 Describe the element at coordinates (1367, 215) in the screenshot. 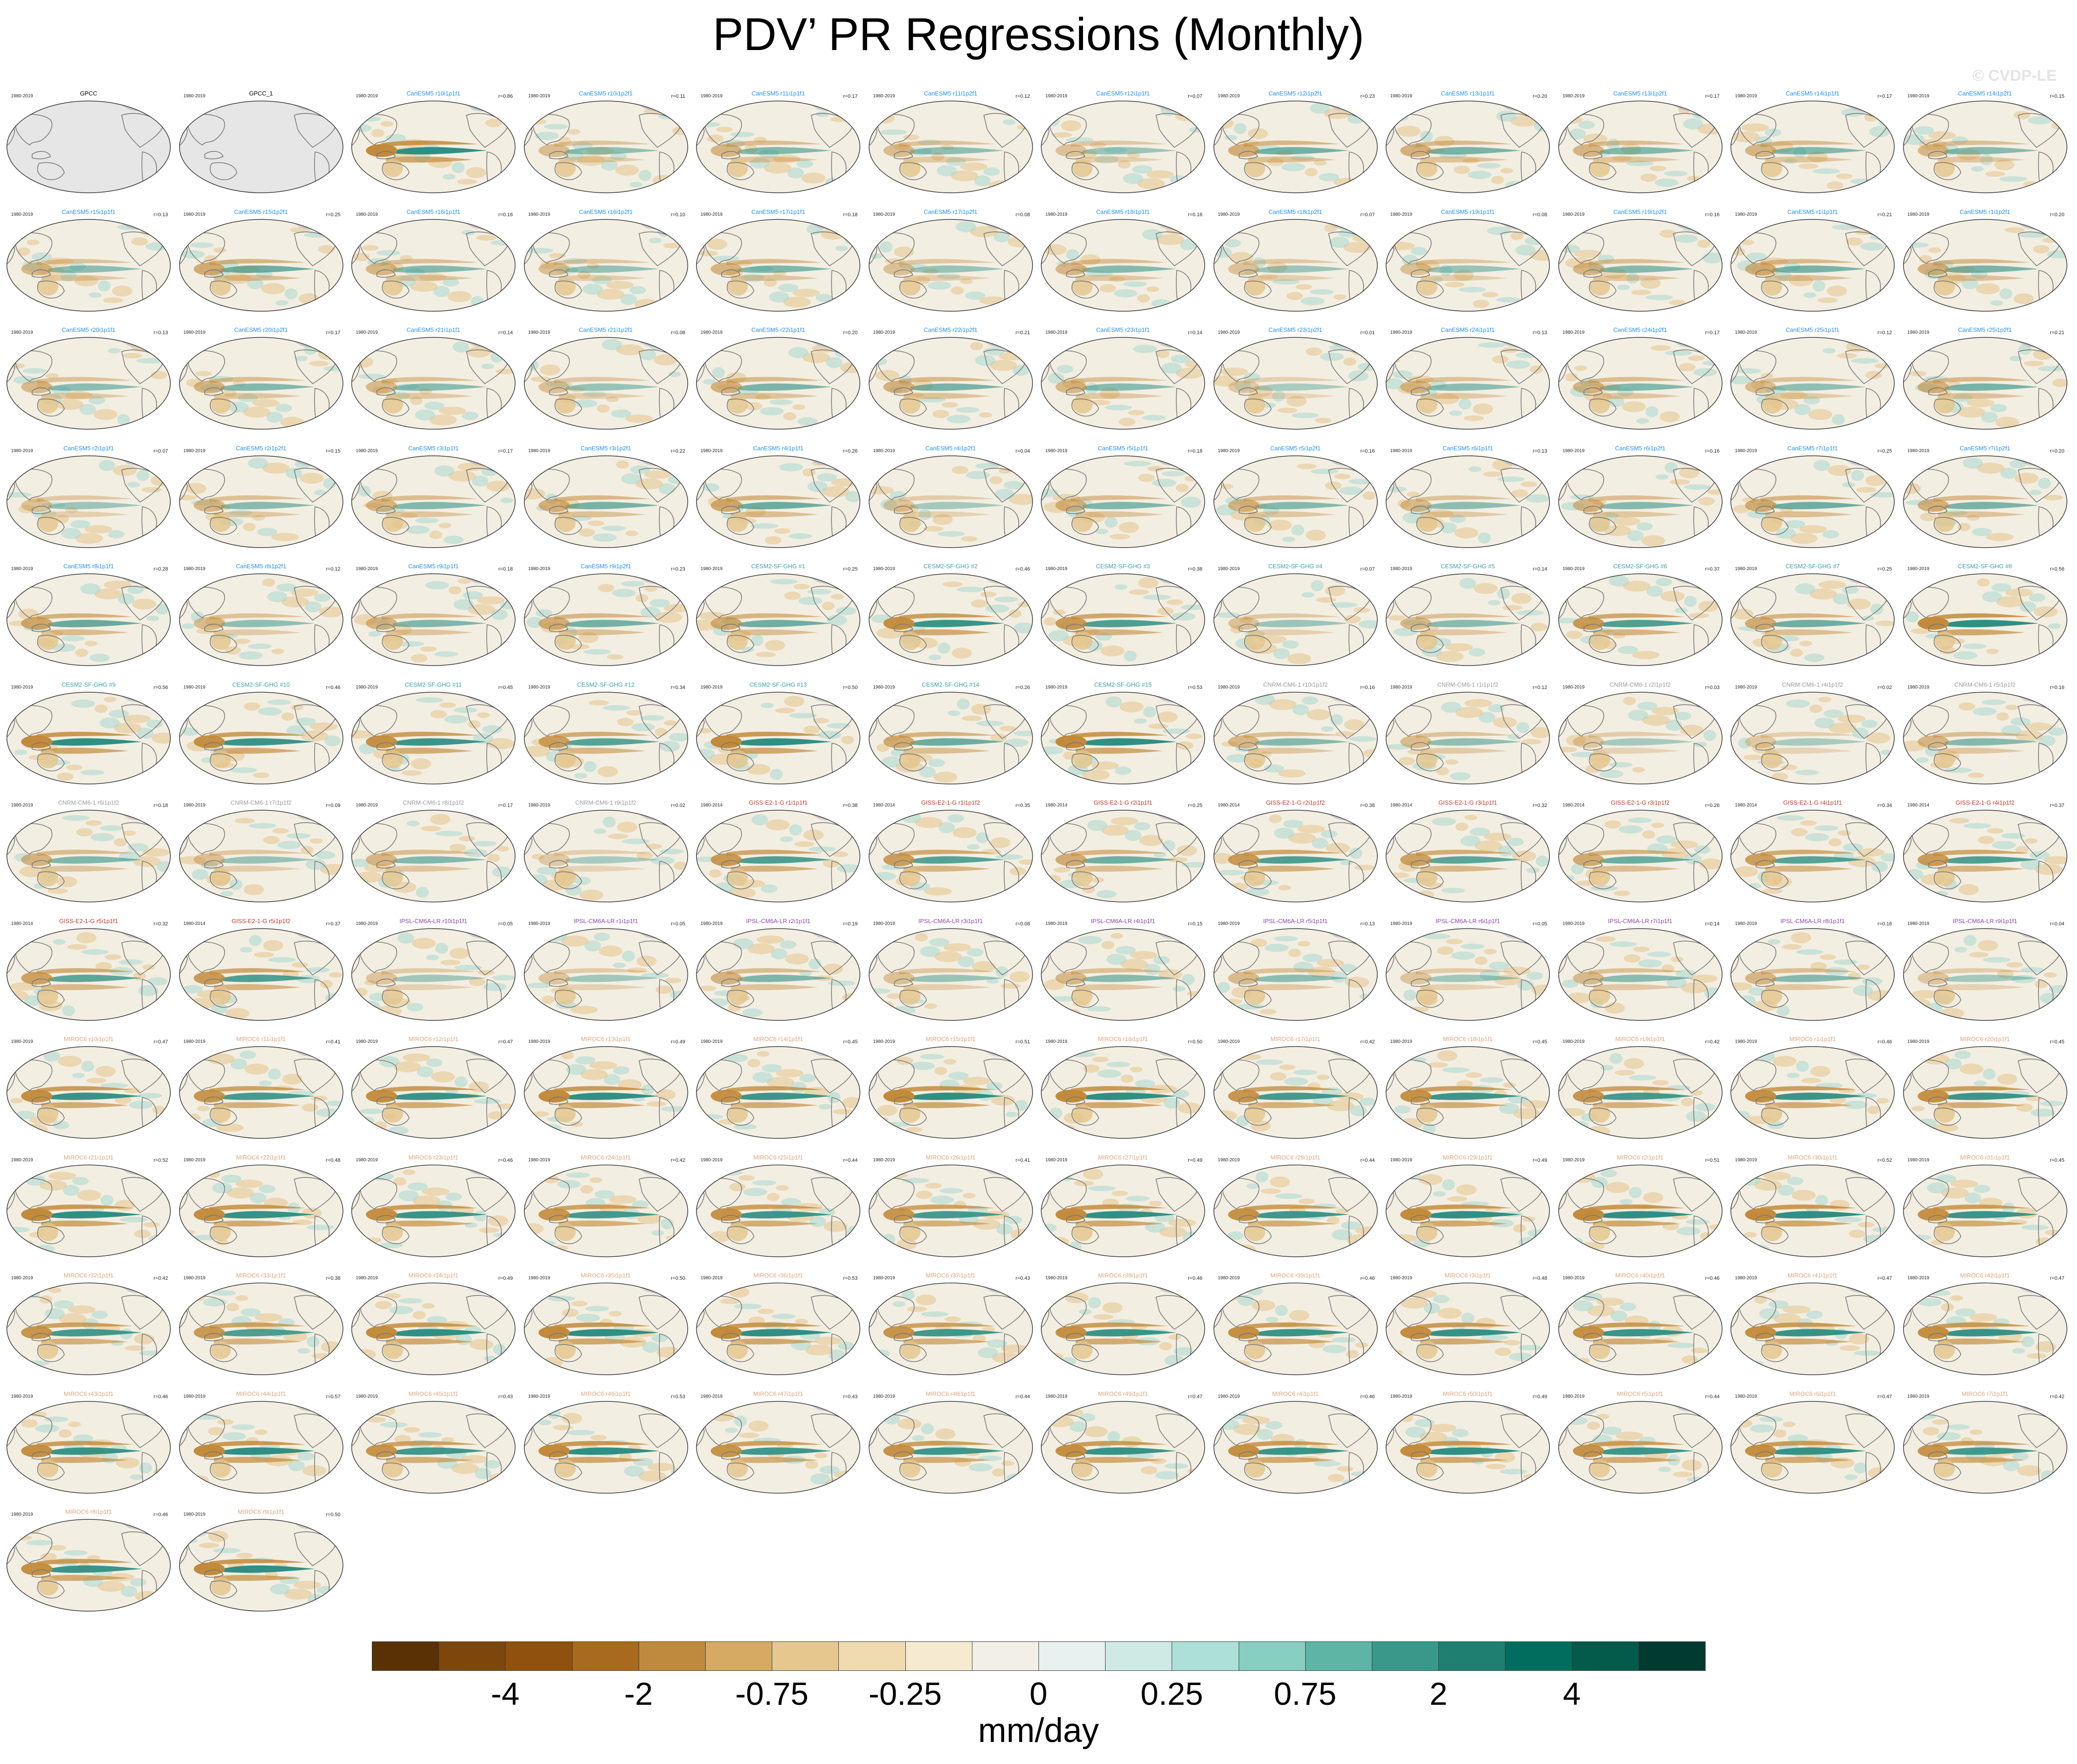

I see `panel-correlation: r=0.07` at that location.